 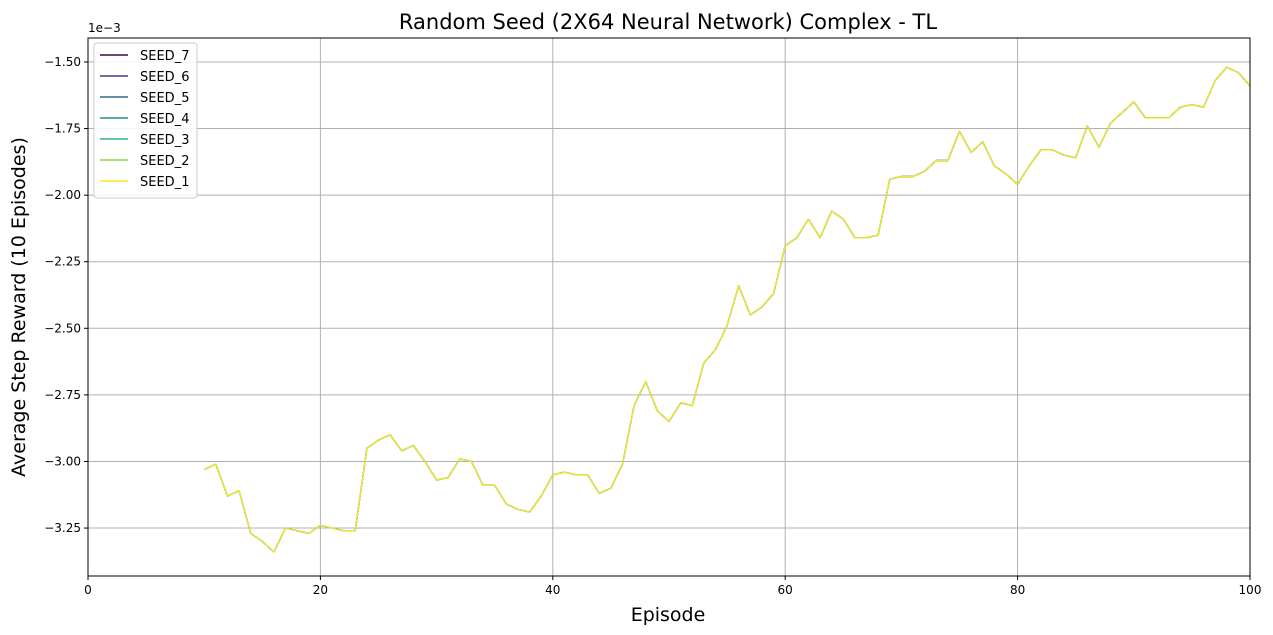 What do you see at coordinates (62, 461) in the screenshot?
I see `y-tick-label: −3.00` at bounding box center [62, 461].